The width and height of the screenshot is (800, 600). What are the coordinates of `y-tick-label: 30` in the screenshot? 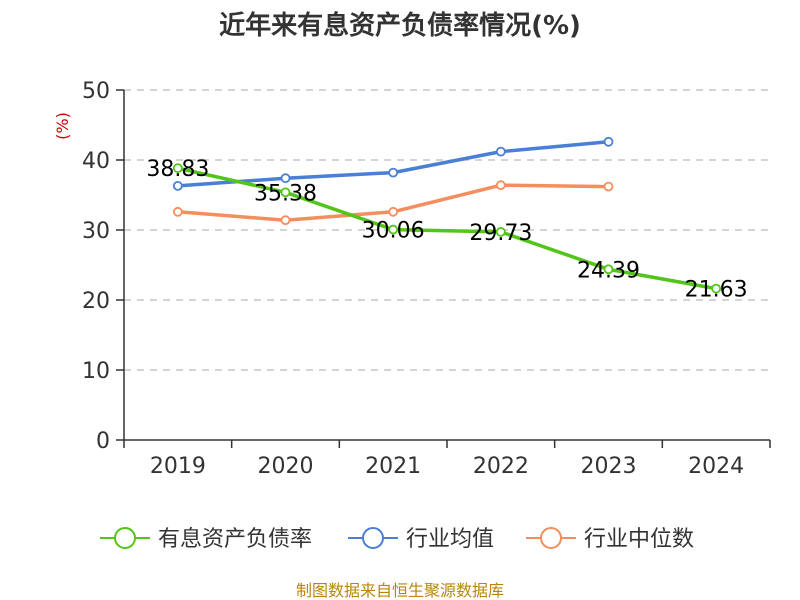 It's located at (96, 231).